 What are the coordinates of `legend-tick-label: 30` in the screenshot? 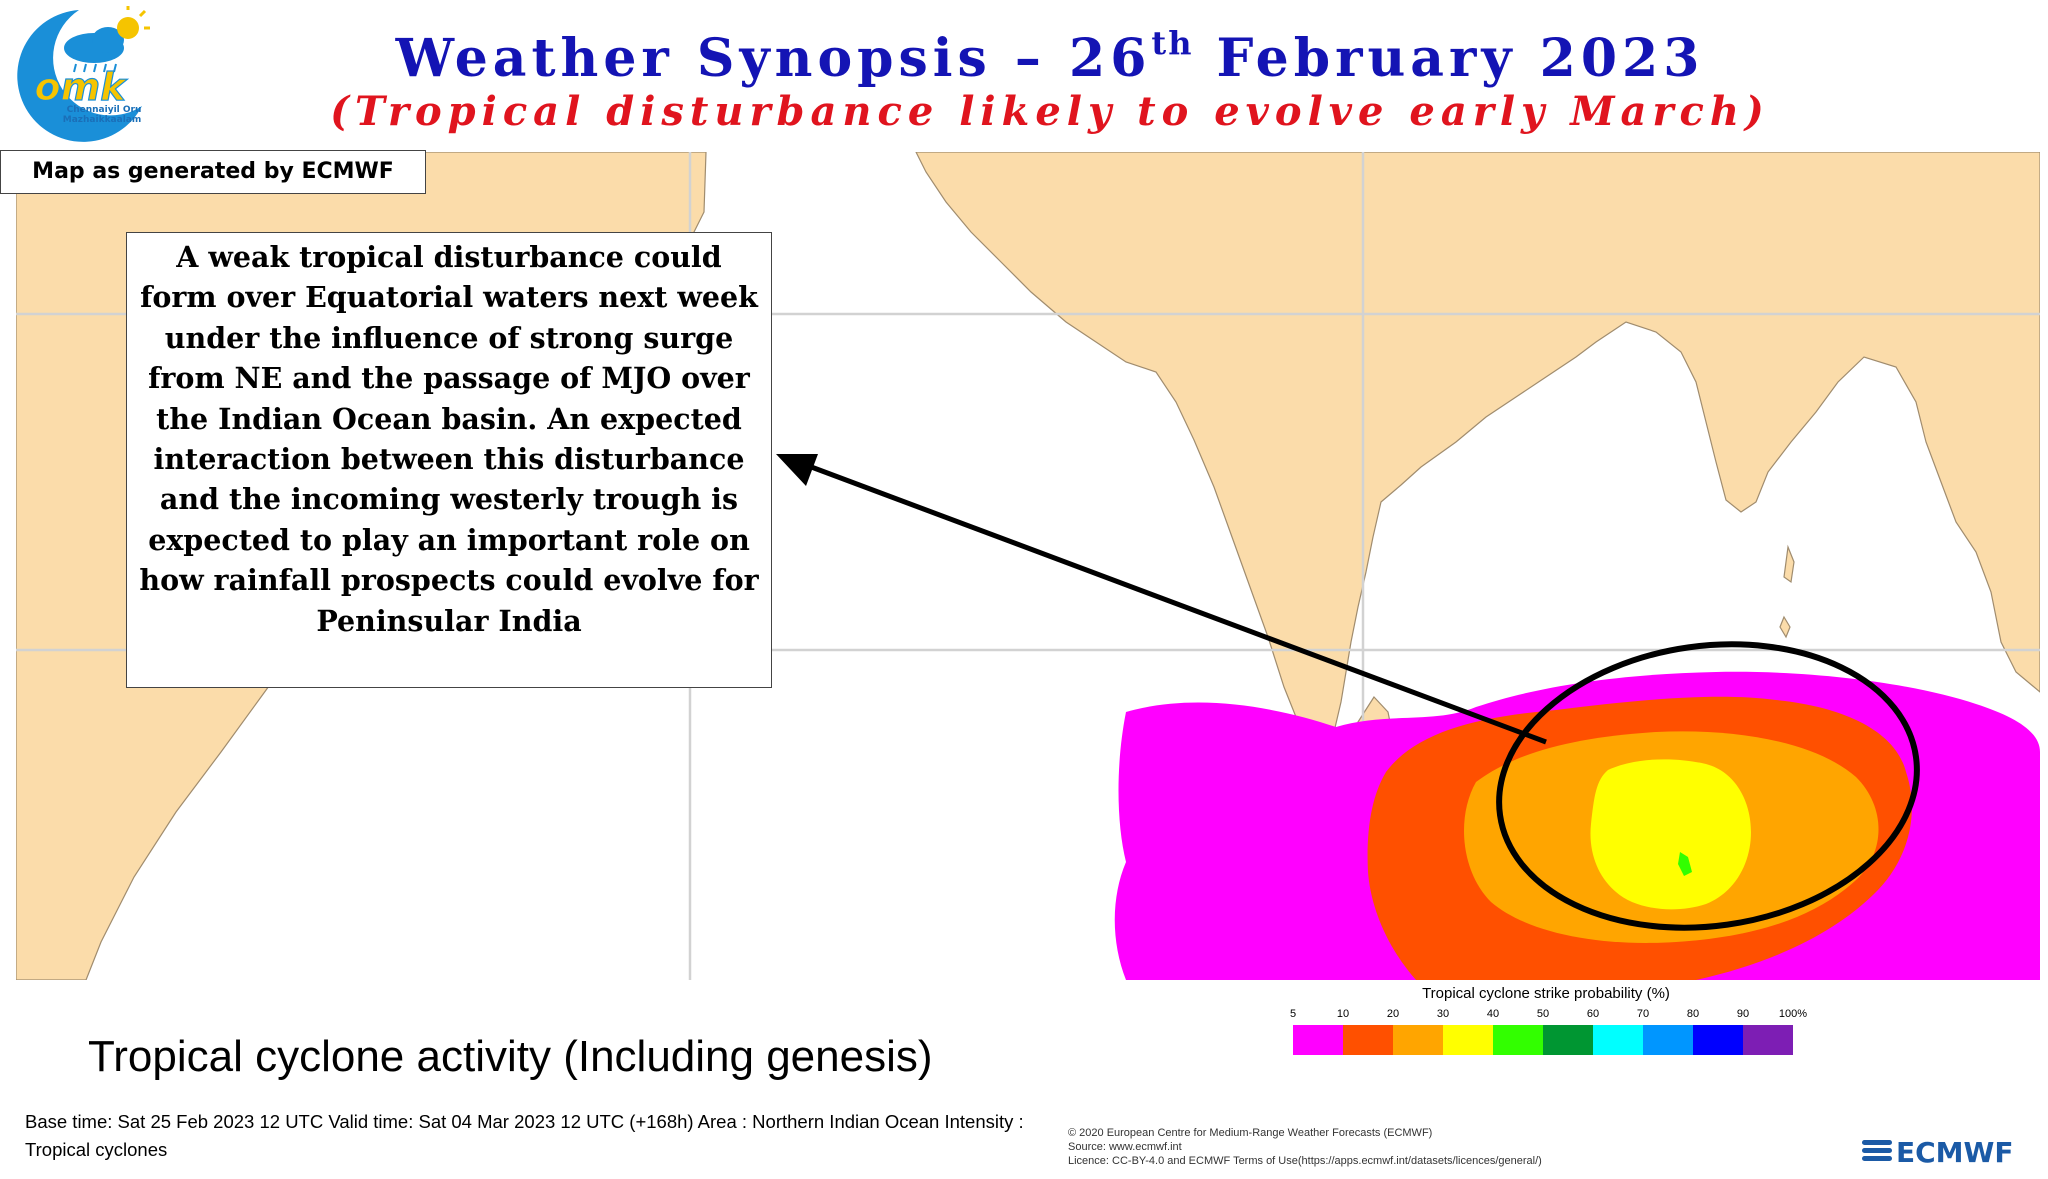 It's located at (1443, 1014).